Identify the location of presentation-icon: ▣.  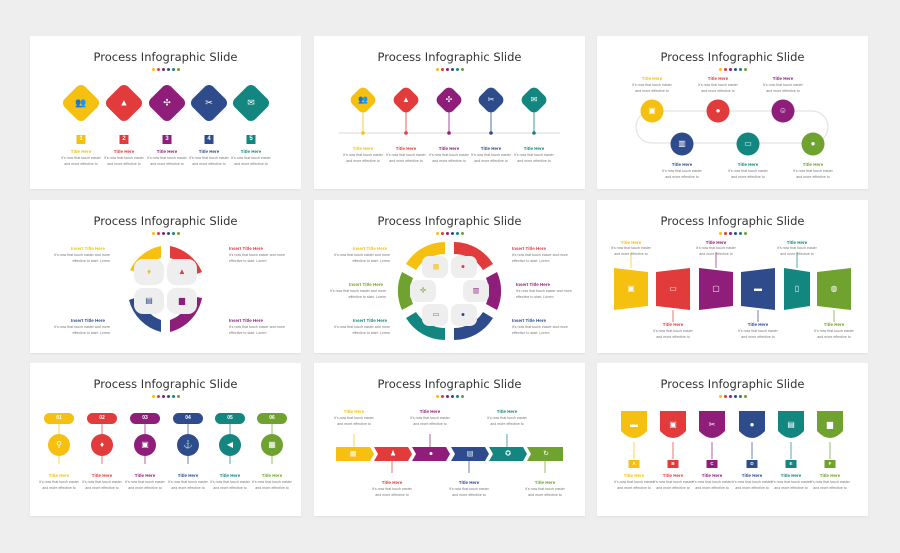
(145, 444).